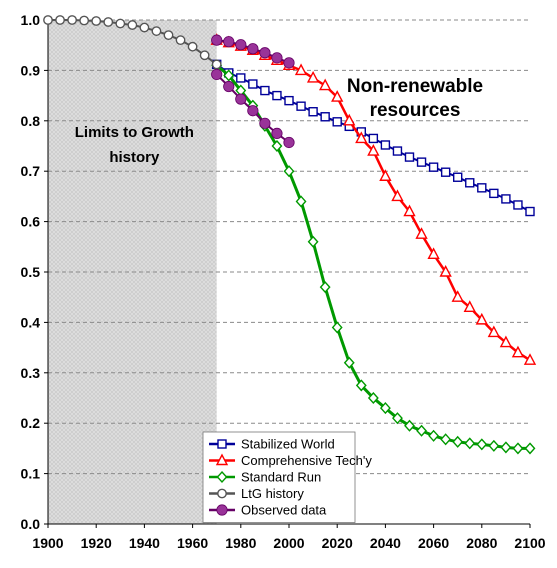  I want to click on legend-item-3: LtG history, so click(256, 493).